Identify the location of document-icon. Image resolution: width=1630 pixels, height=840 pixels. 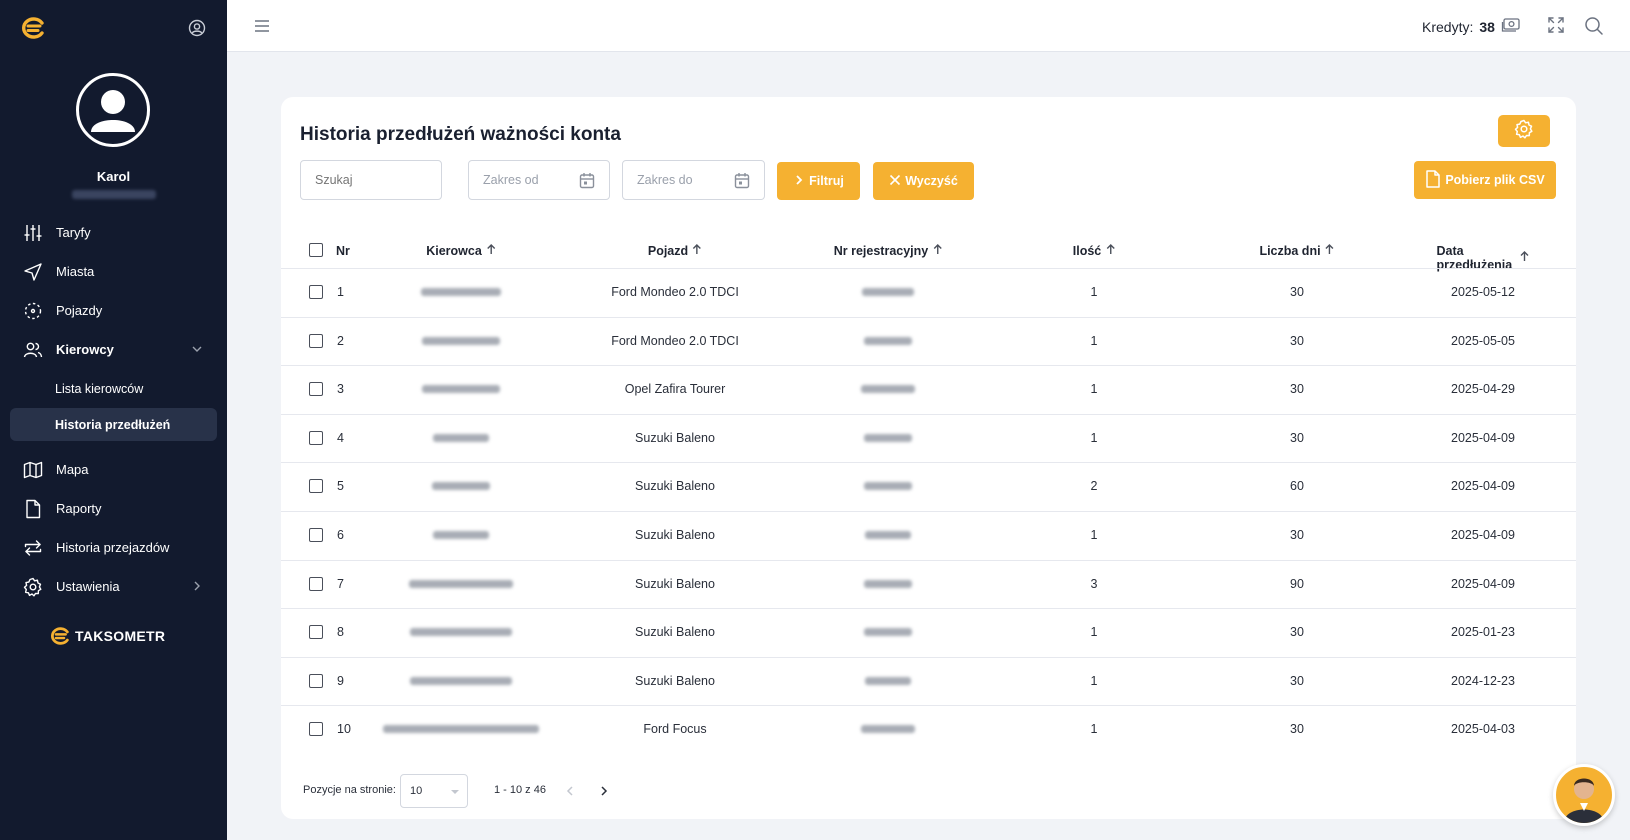
(33, 509).